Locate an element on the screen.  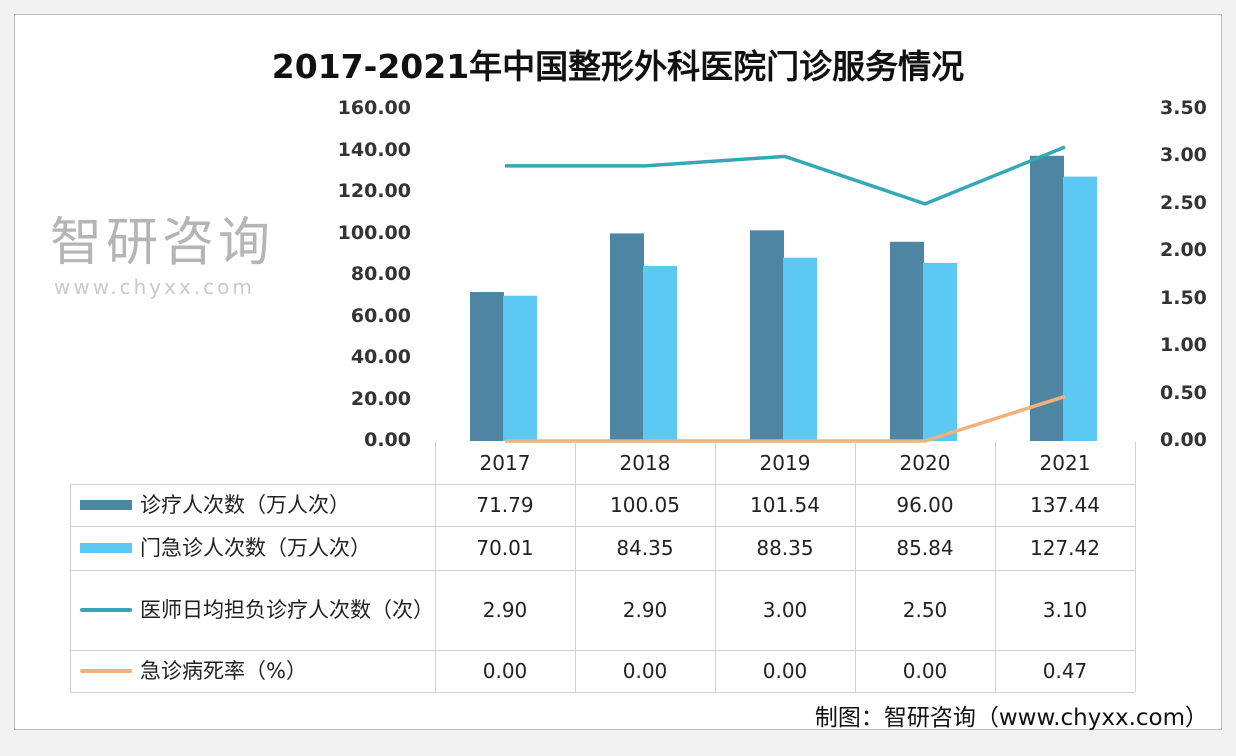
x-axis-label-text: 2018 is located at coordinates (645, 463).